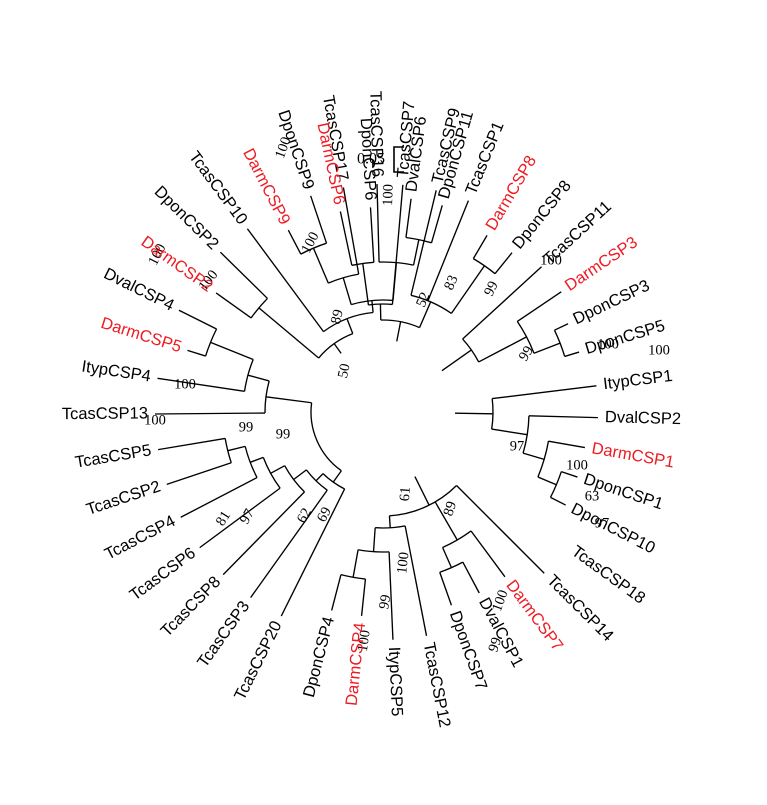  I want to click on arc-darm6-dpon6, so click(362, 263).